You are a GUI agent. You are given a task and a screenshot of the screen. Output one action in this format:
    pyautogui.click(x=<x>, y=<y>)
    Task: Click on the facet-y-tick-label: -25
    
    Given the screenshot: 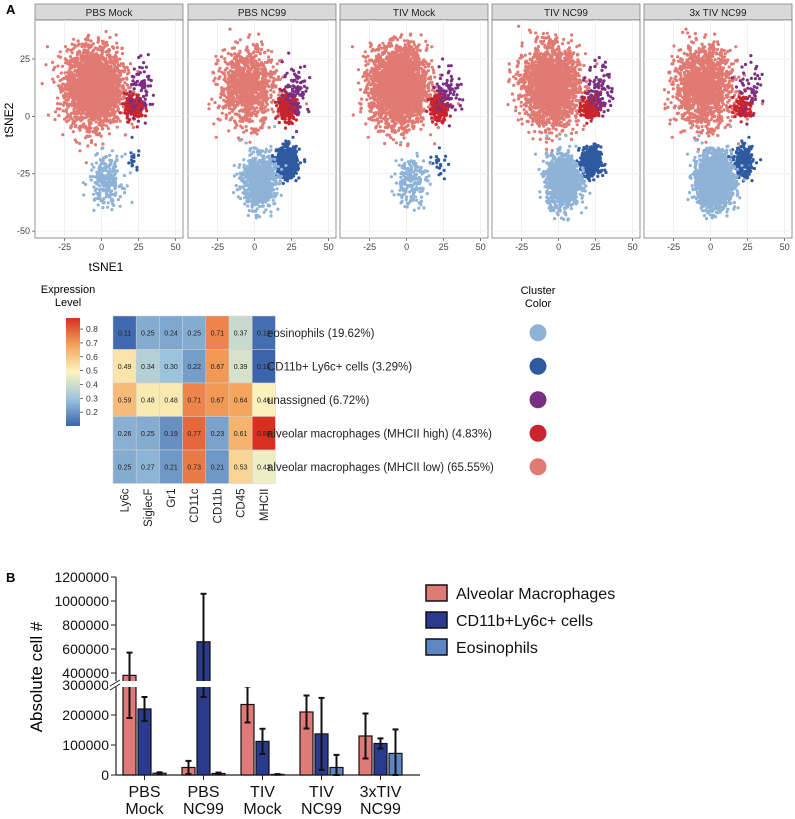 What is the action you would take?
    pyautogui.click(x=23, y=174)
    